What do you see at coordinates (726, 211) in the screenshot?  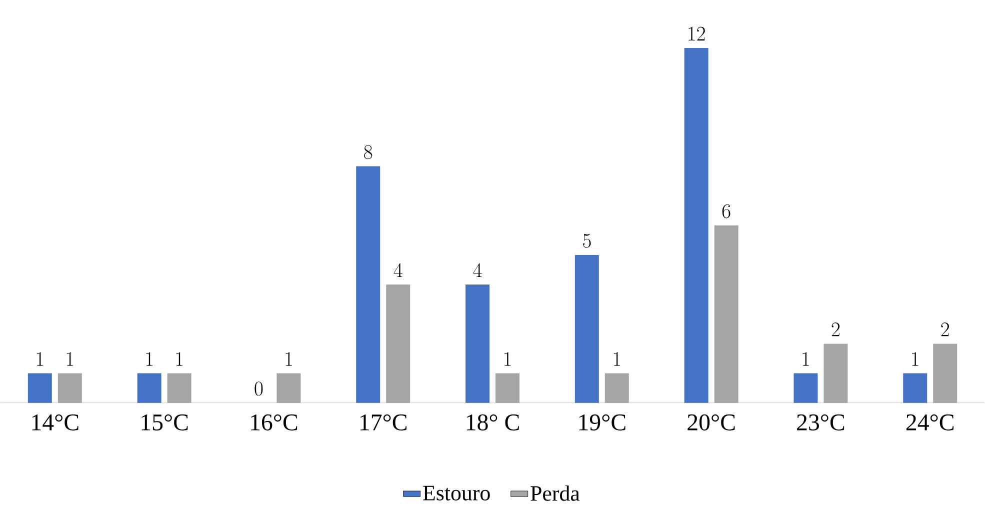 I see `data-label: 6` at bounding box center [726, 211].